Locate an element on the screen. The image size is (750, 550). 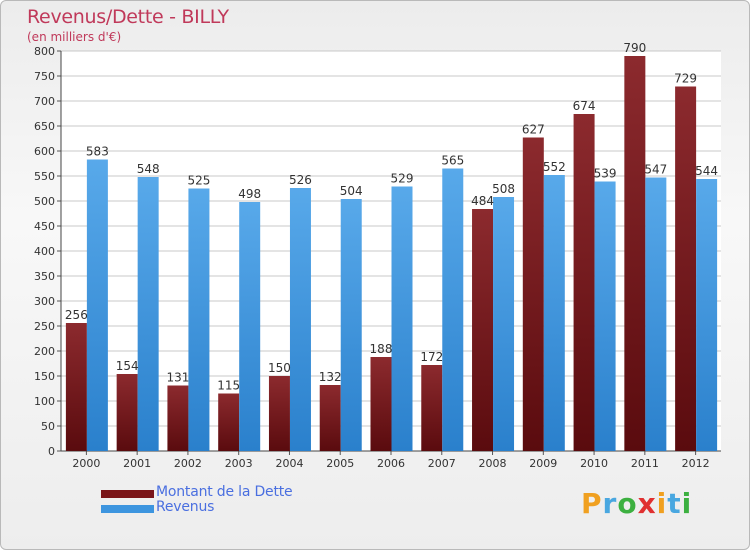
data-label: 131 is located at coordinates (177, 378).